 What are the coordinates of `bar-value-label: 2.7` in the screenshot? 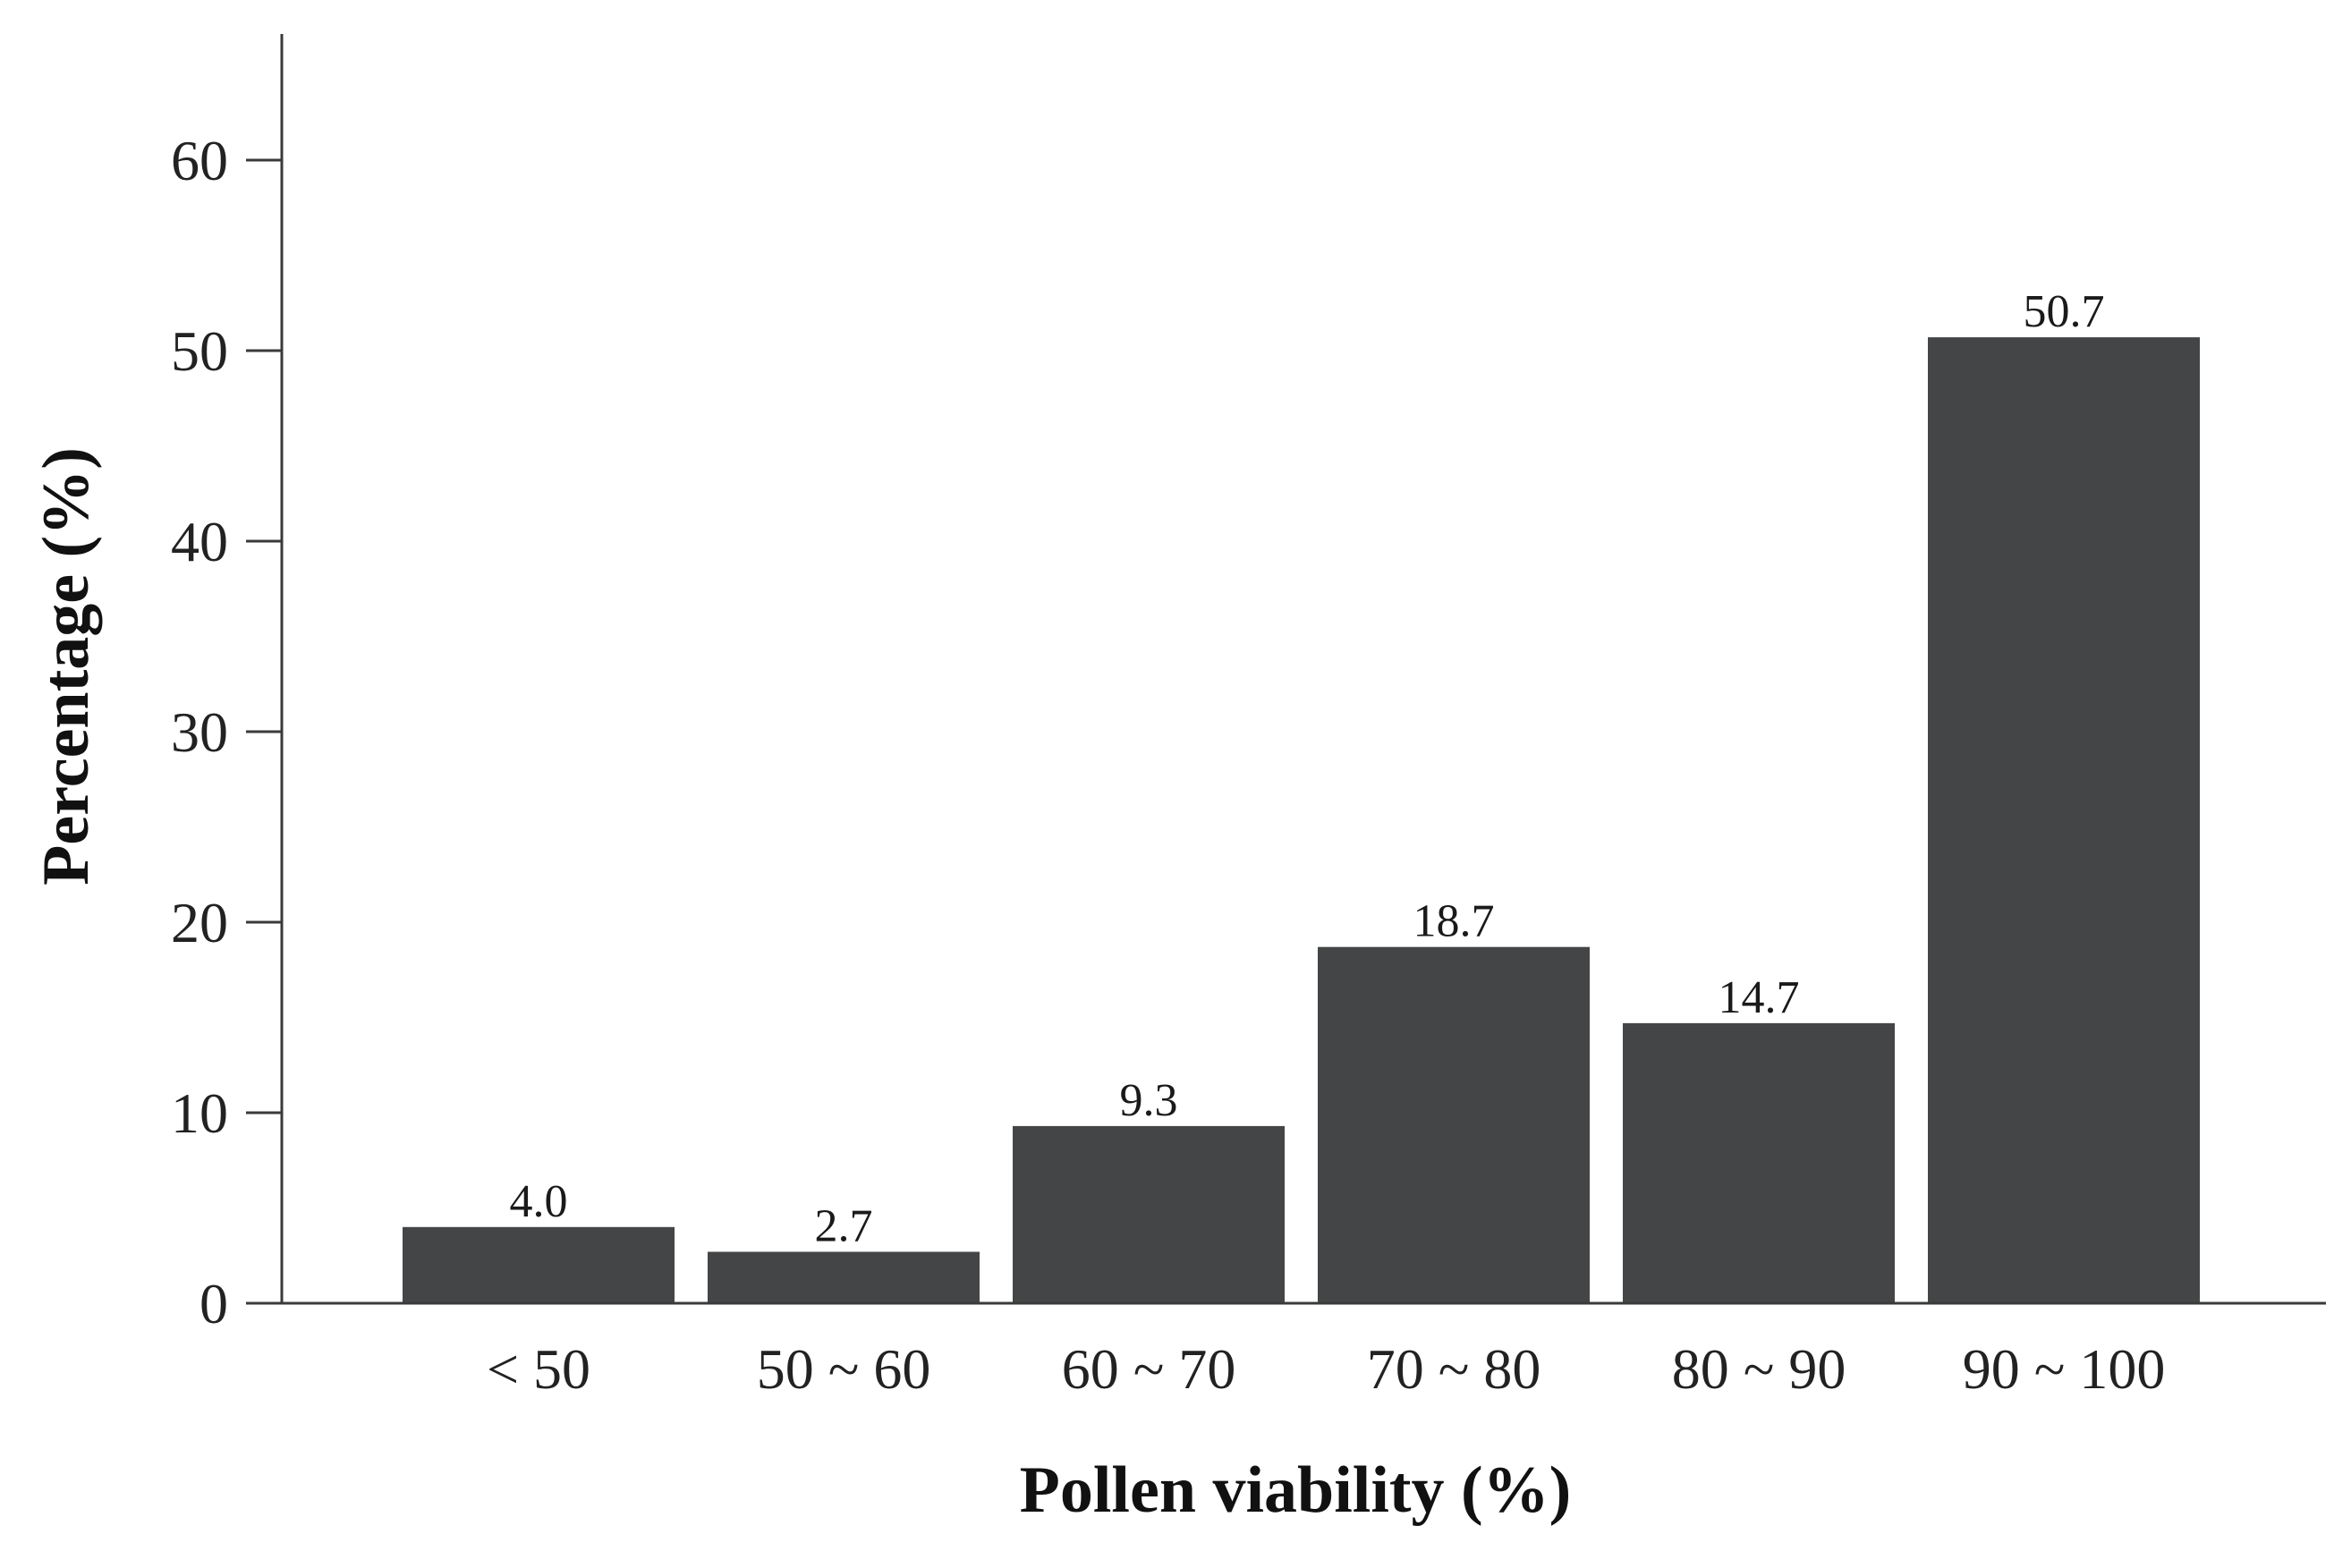 It's located at (844, 1225).